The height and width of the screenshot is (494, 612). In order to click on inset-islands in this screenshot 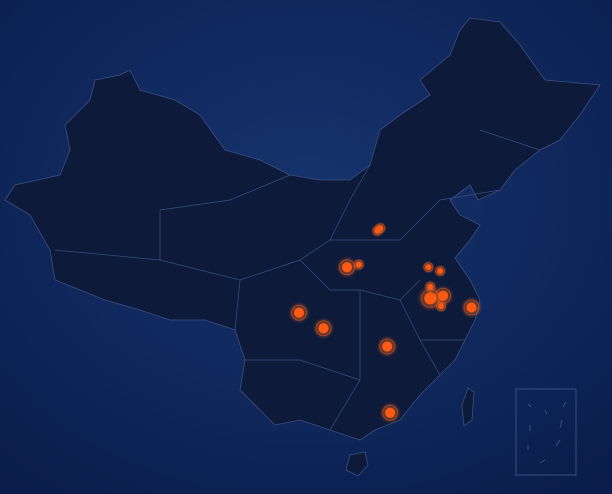, I will do `click(547, 432)`.